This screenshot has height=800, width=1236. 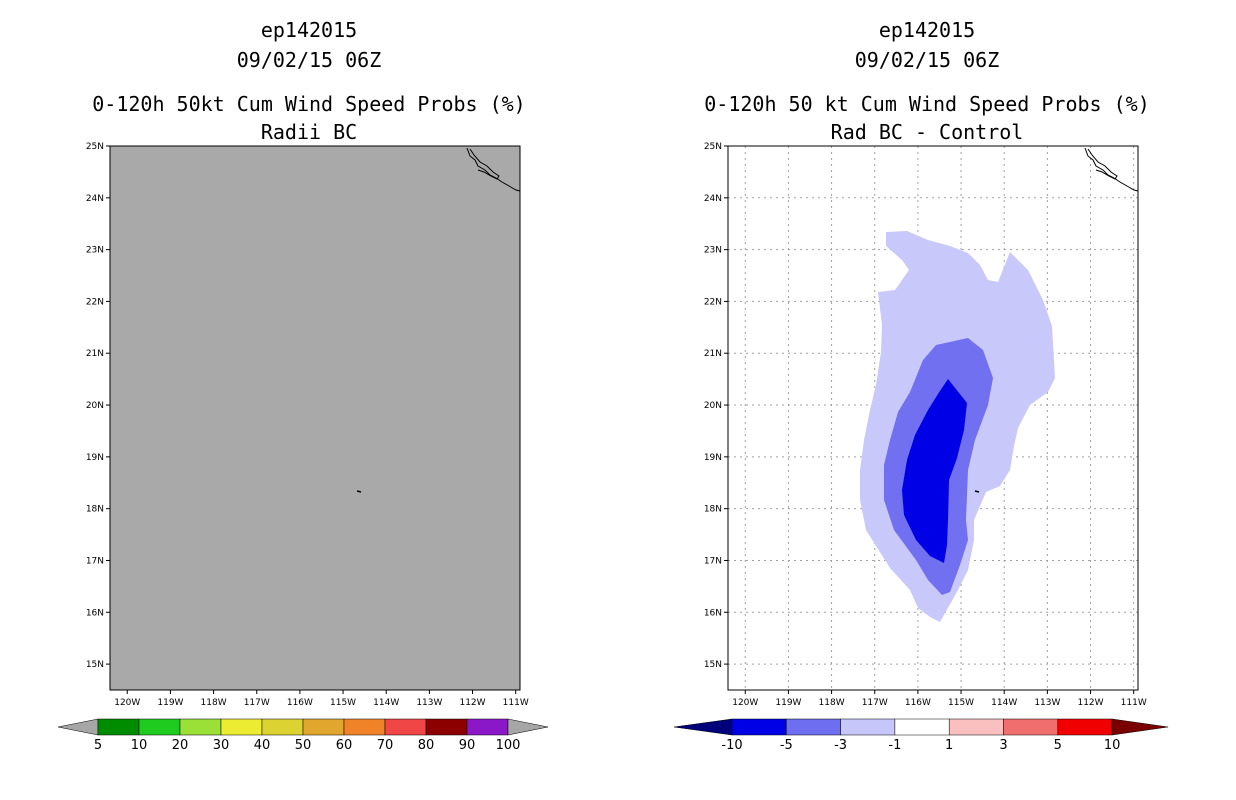 I want to click on right-coastline-inner, so click(x=1102, y=164).